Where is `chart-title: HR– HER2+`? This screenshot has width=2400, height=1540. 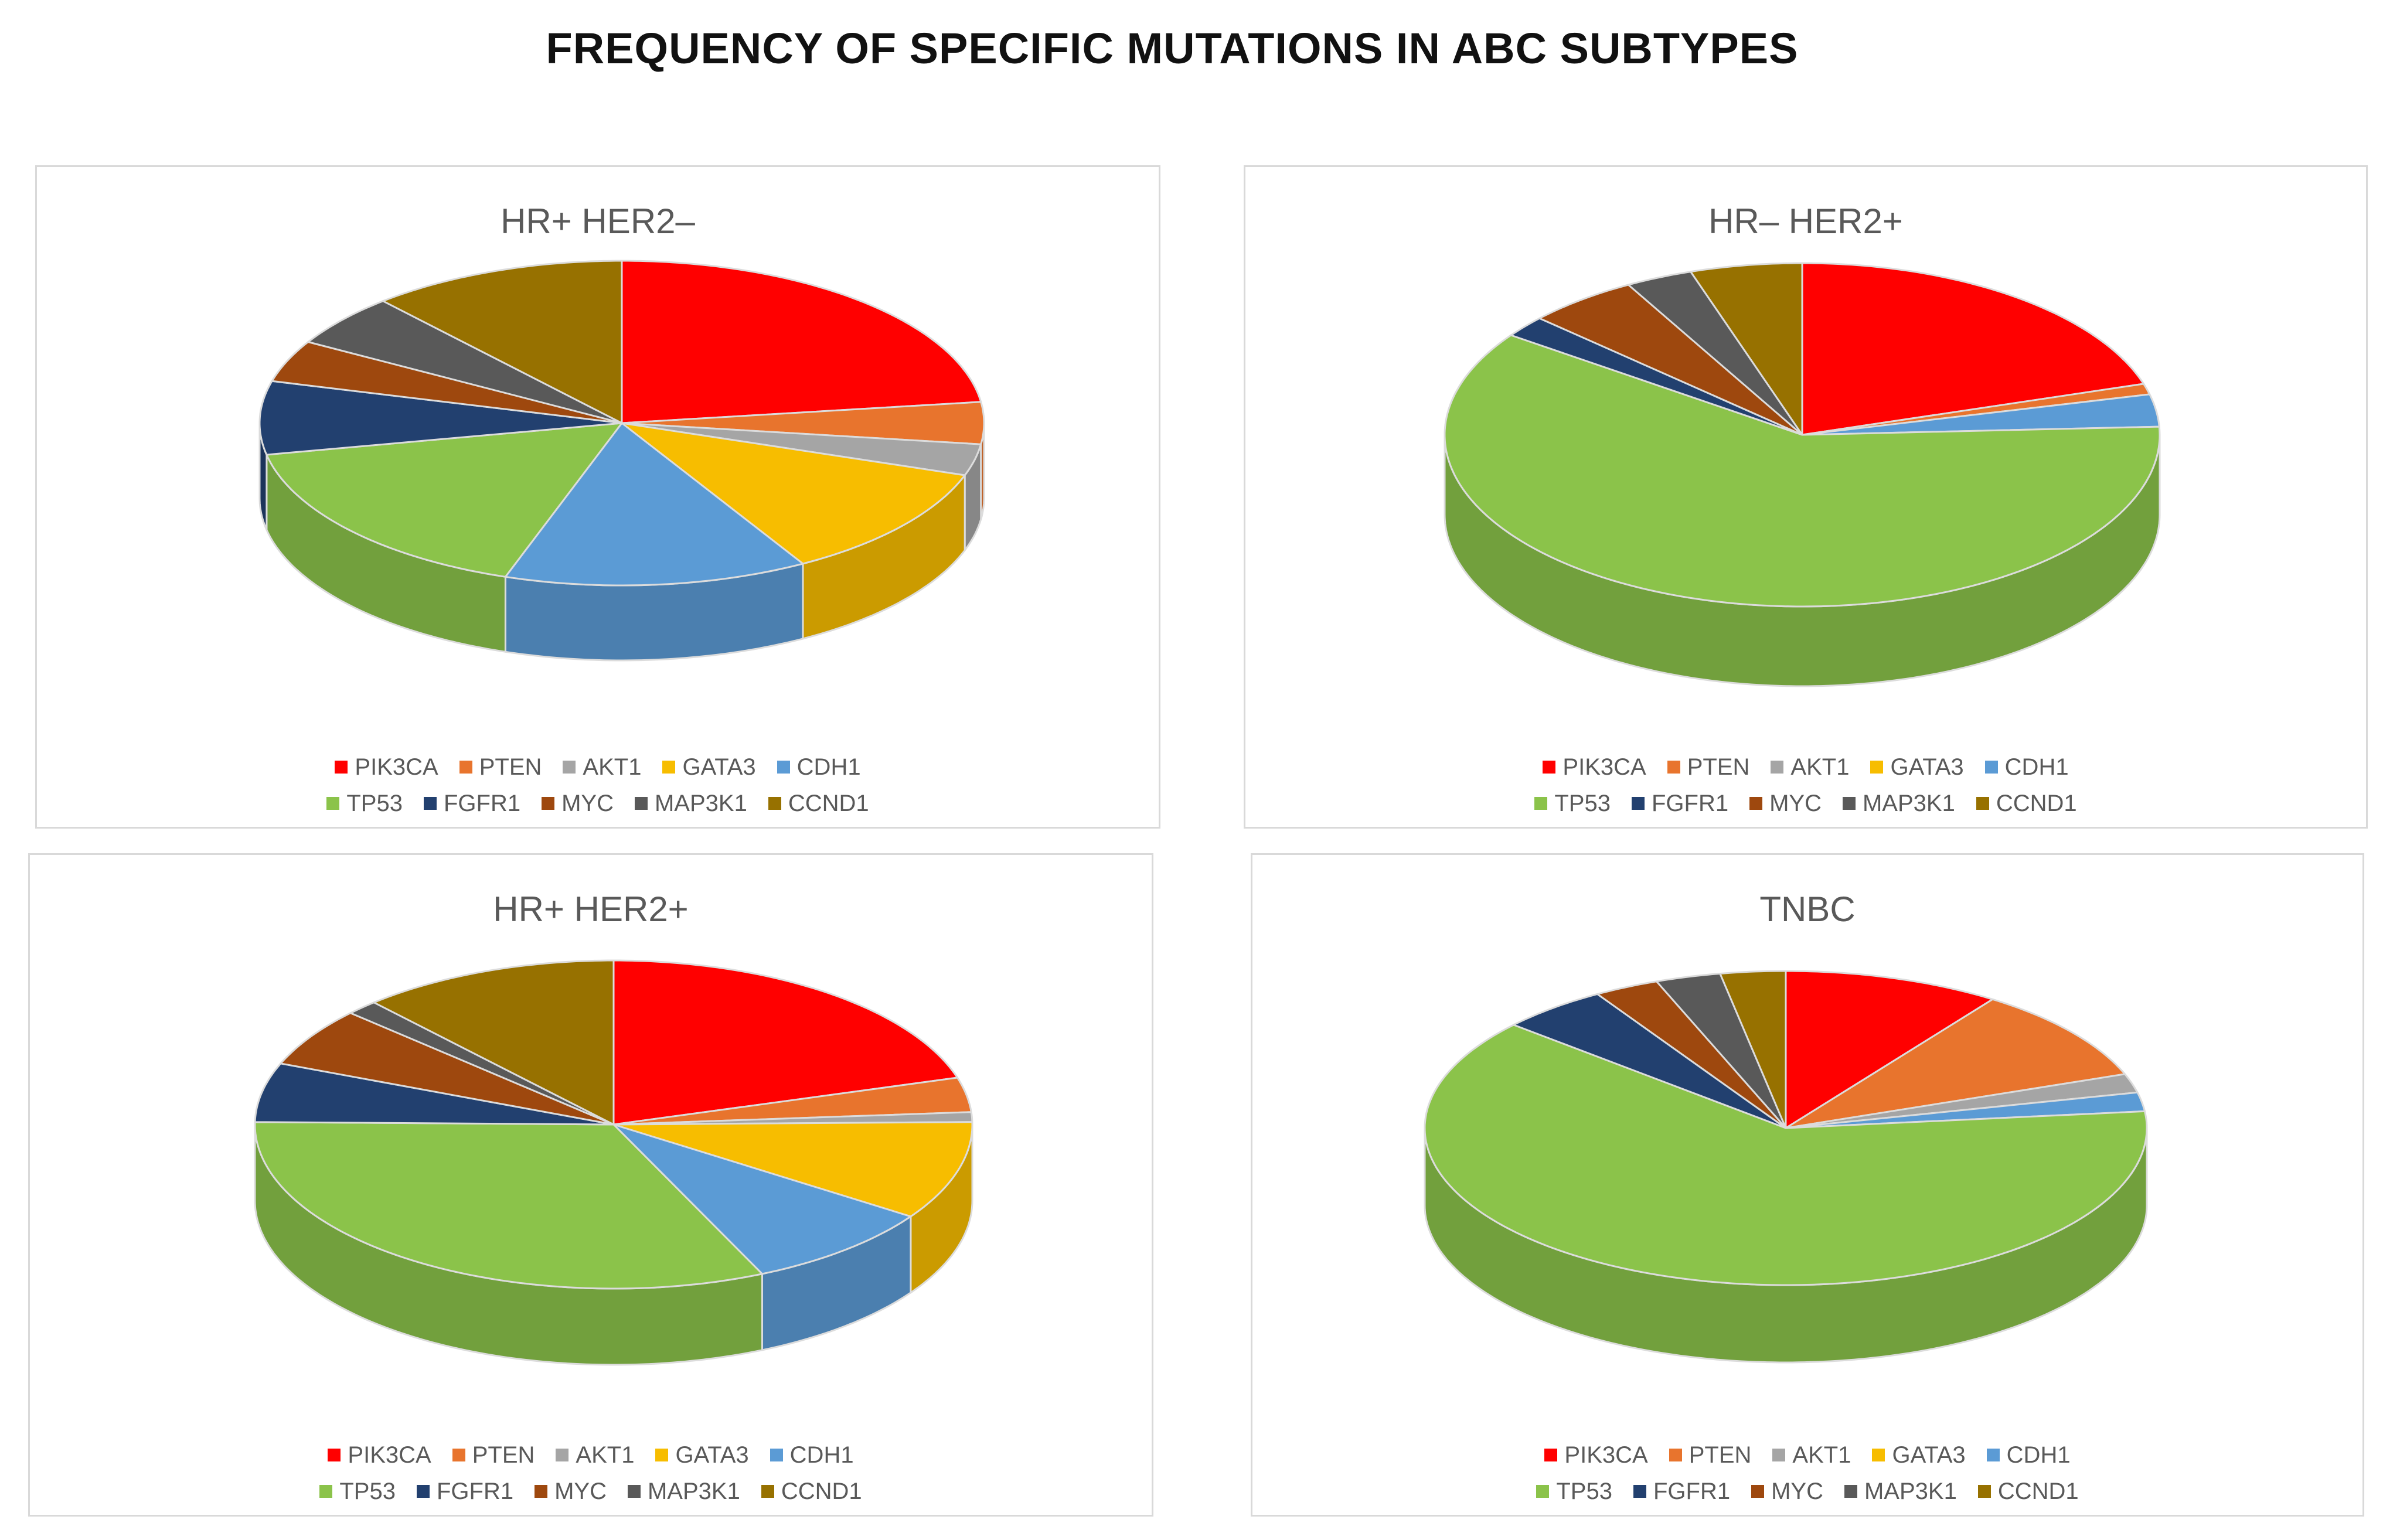
chart-title: HR– HER2+ is located at coordinates (1806, 221).